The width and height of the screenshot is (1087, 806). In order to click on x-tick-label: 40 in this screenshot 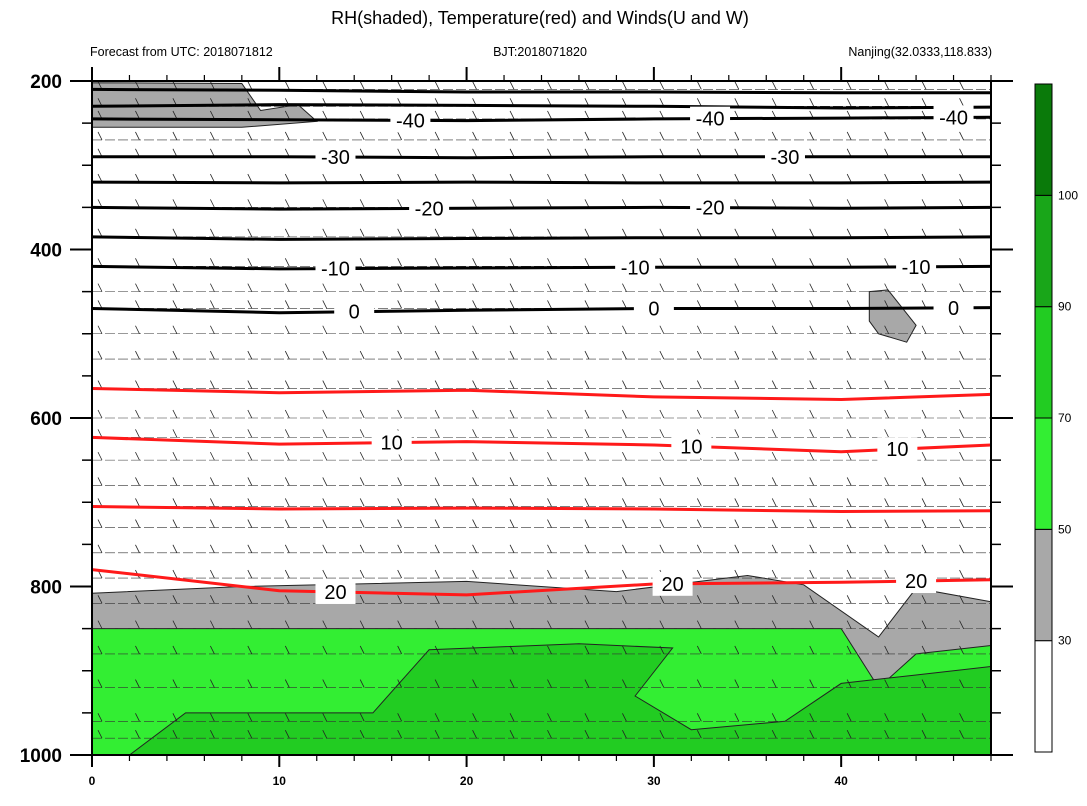, I will do `click(841, 781)`.